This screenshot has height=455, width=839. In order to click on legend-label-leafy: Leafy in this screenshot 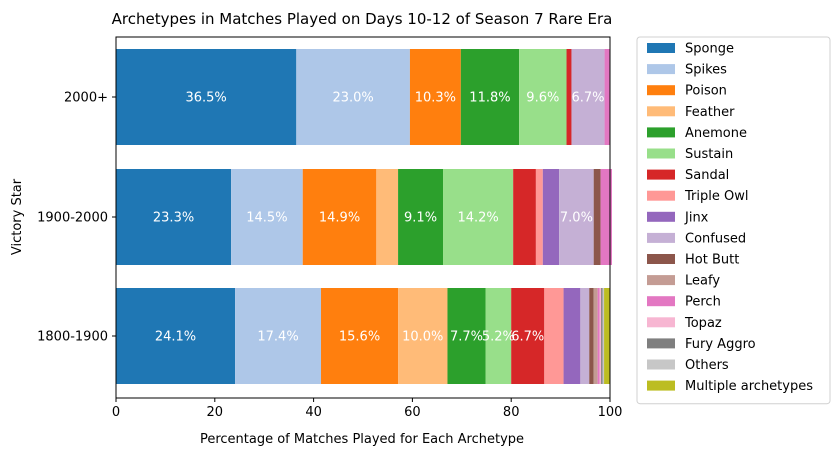, I will do `click(702, 281)`.